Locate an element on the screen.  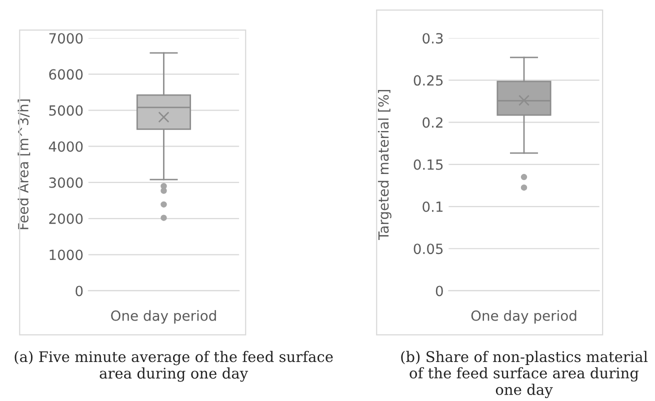
y-tick-label: 2000 is located at coordinates (66, 219).